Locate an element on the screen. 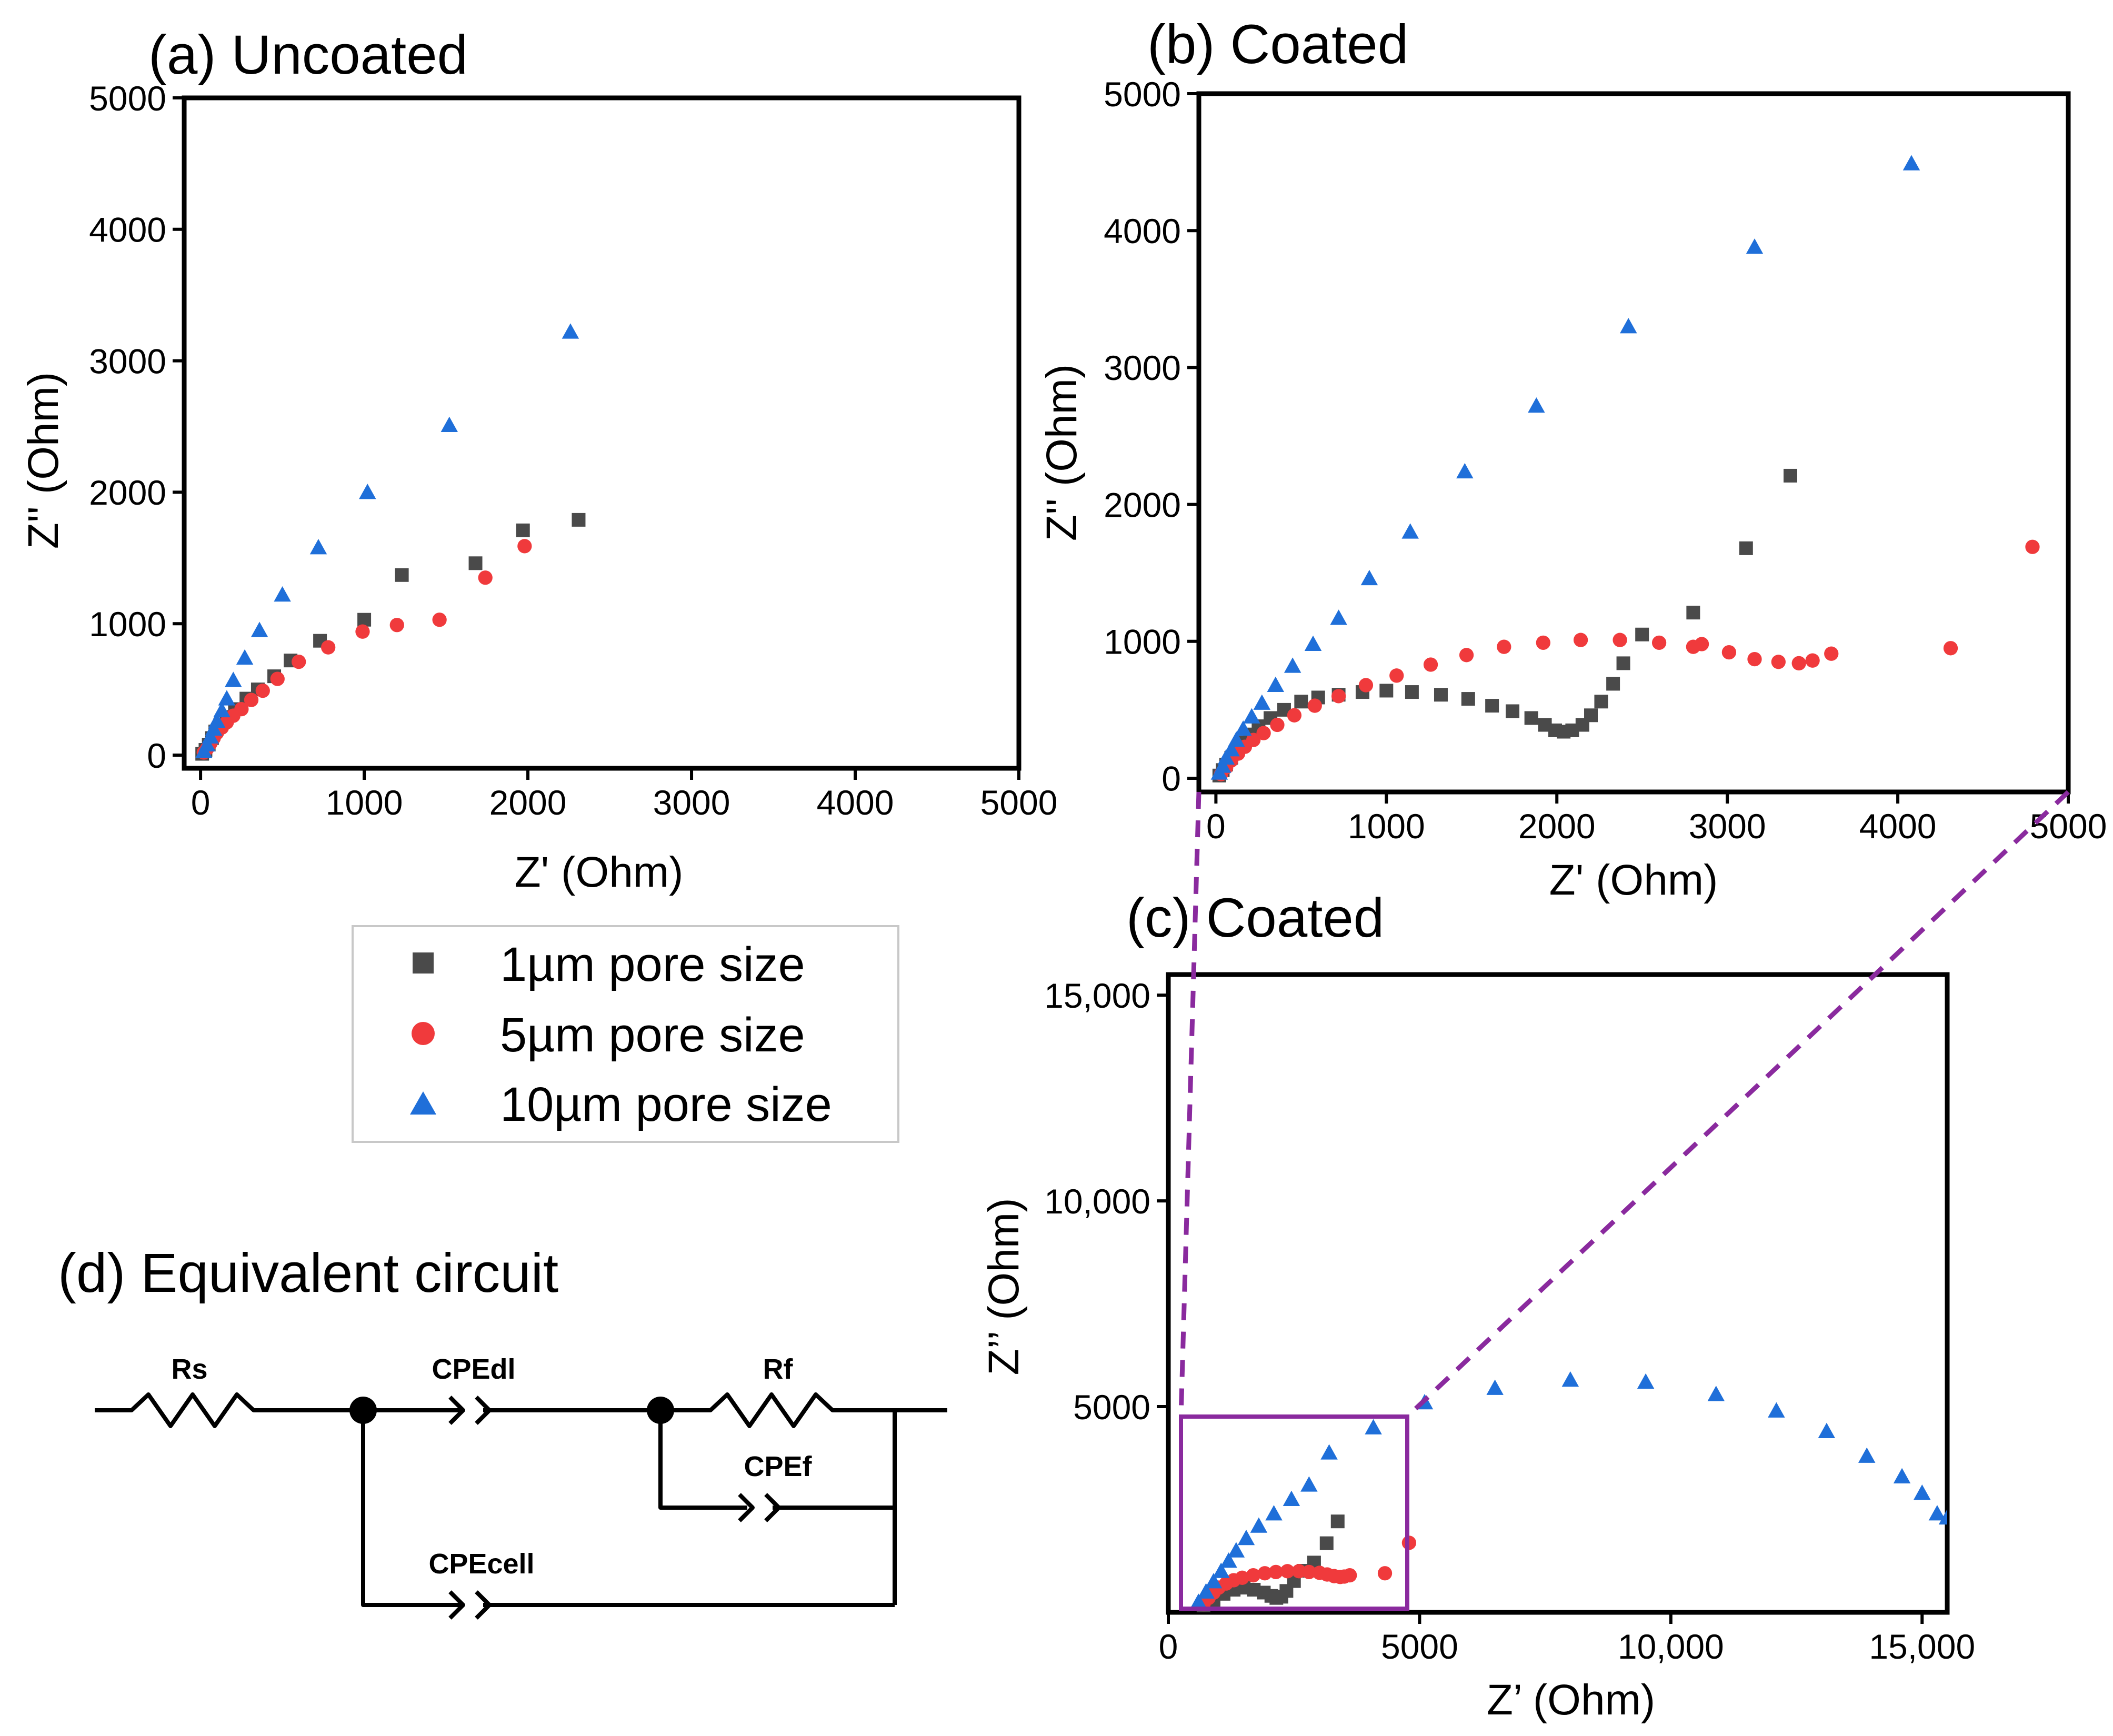 The width and height of the screenshot is (2113, 1736). y-tick-label: 0 is located at coordinates (157, 755).